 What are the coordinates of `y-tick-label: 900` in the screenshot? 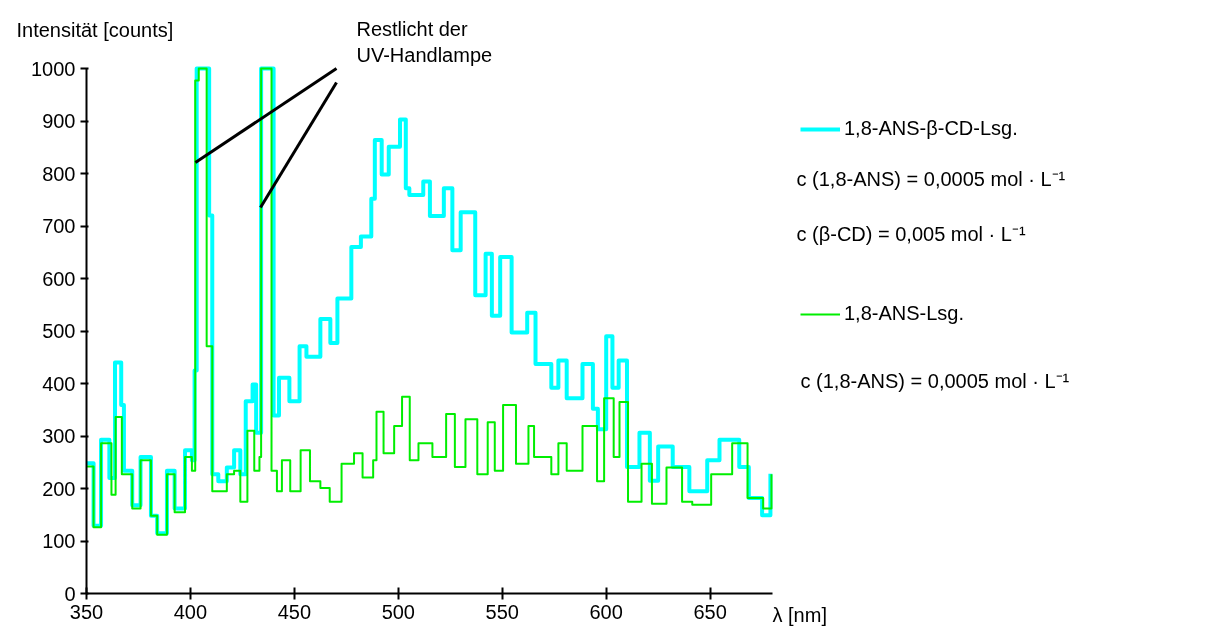 It's located at (59, 121).